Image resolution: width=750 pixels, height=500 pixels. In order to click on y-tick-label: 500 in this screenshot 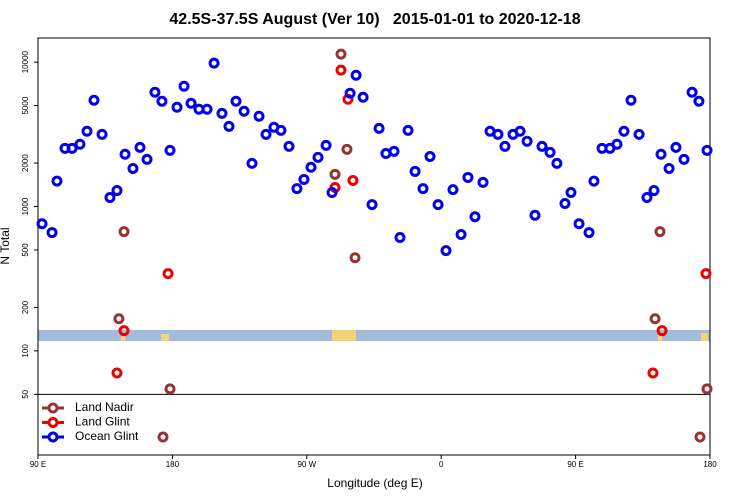, I will do `click(25, 250)`.